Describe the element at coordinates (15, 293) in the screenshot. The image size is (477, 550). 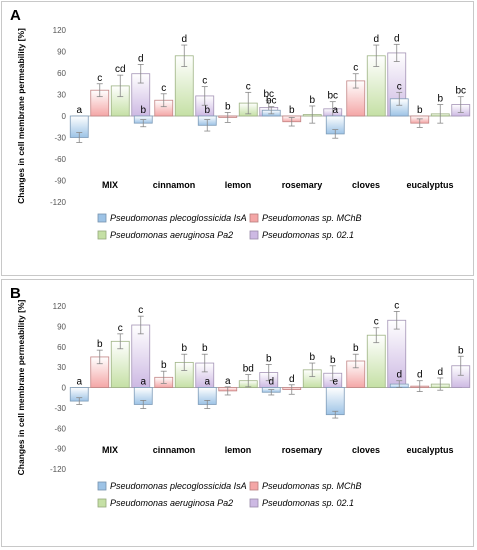
I see `panel-label: B` at that location.